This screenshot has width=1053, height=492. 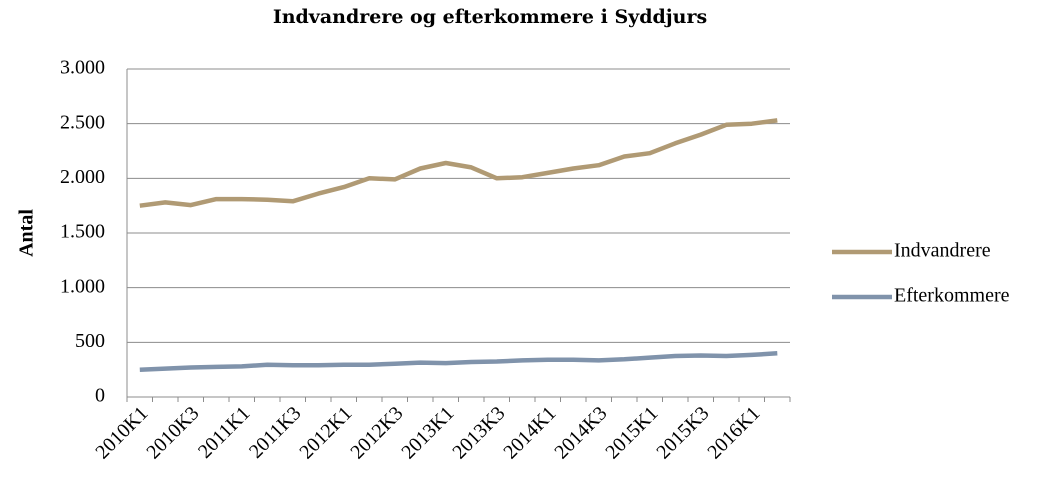 What do you see at coordinates (82, 122) in the screenshot?
I see `y-tick-label: 2.500` at bounding box center [82, 122].